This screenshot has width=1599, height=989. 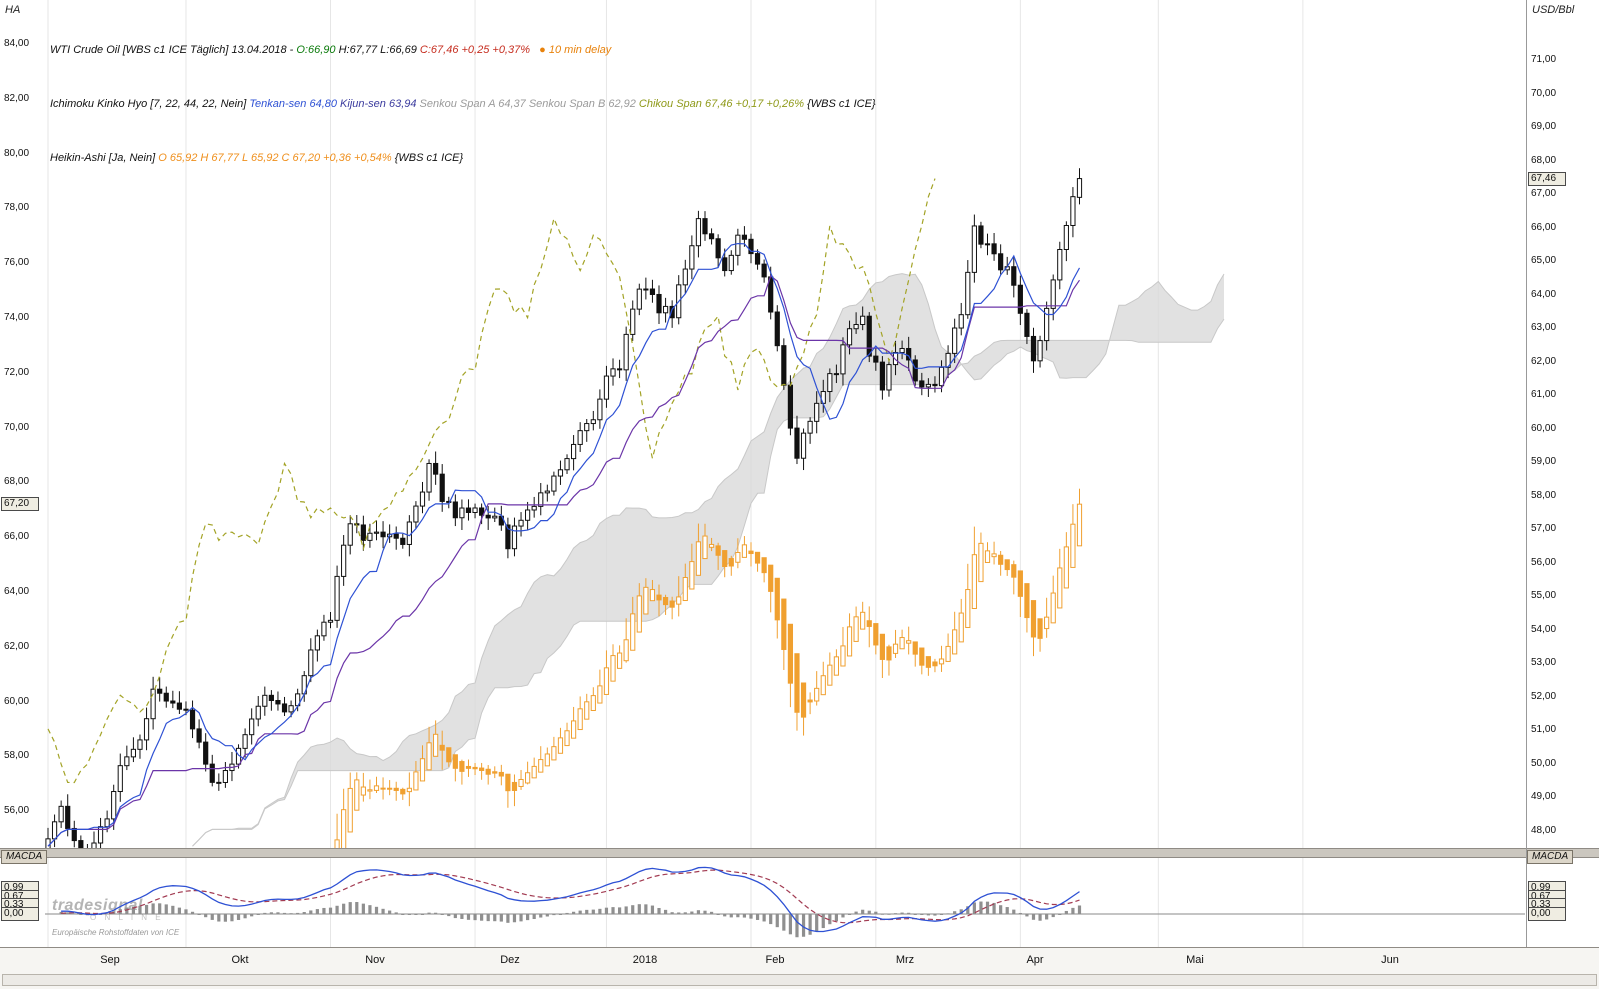 I want to click on legend-segment: Ichimoku Kinko Hyo [7, 22, 44, 22, Nein], so click(x=150, y=104).